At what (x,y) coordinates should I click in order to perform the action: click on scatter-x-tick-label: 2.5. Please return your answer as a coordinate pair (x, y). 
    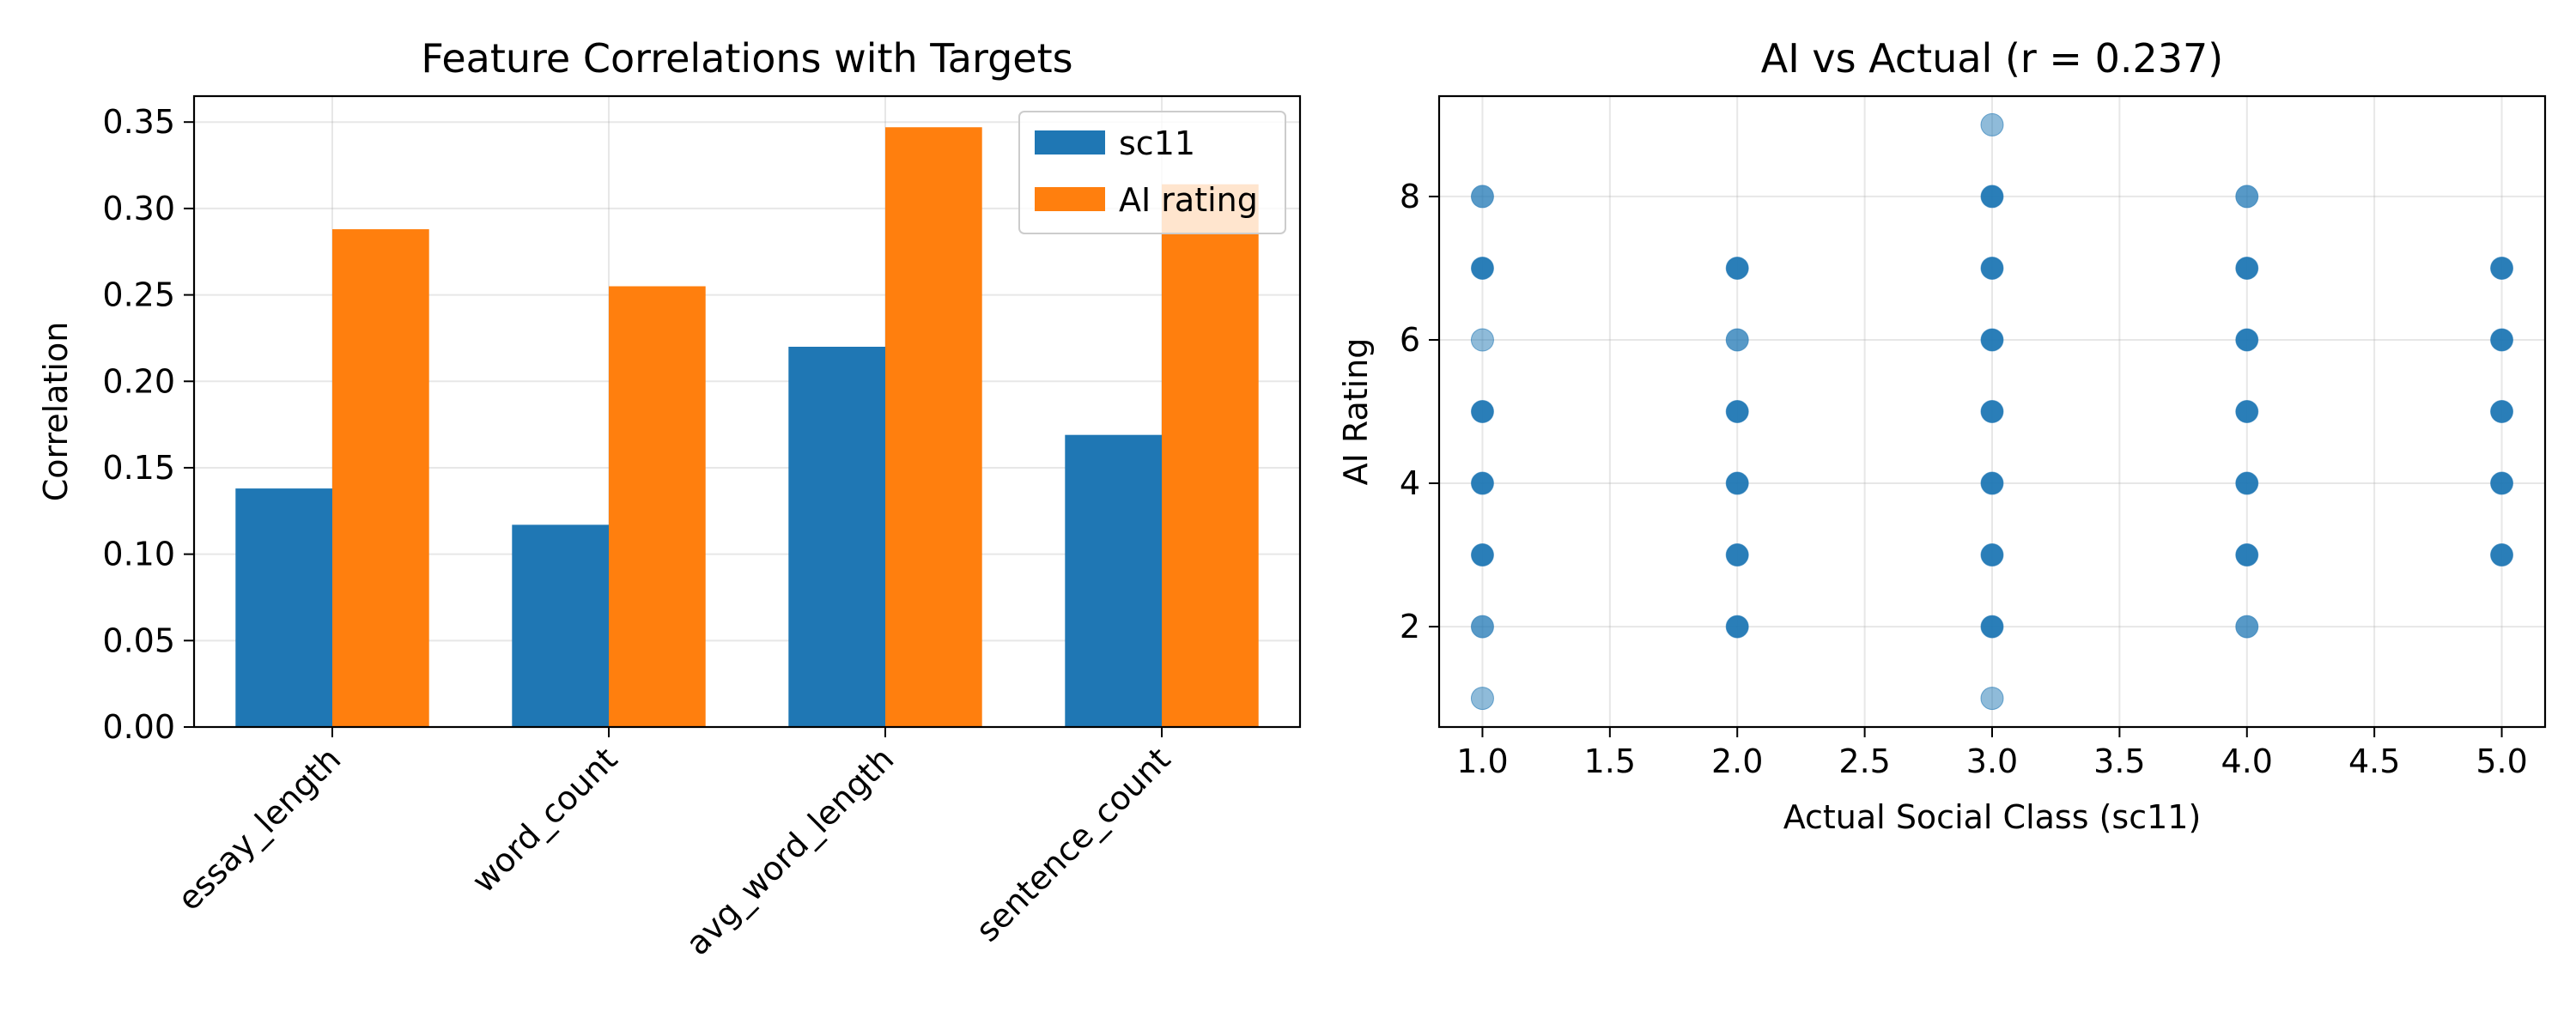
    Looking at the image, I should click on (1864, 761).